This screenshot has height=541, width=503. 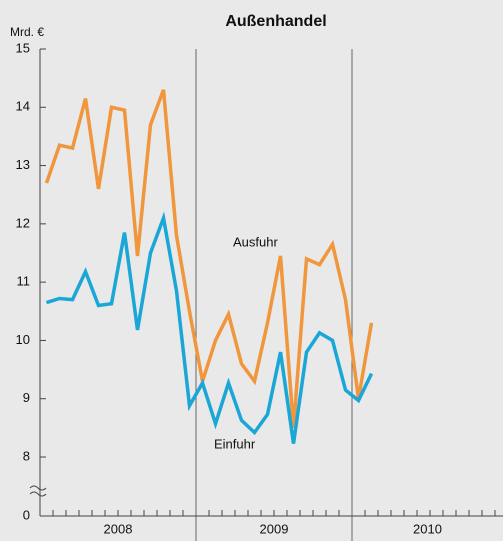 I want to click on y-tick-label: 13, so click(x=23, y=164).